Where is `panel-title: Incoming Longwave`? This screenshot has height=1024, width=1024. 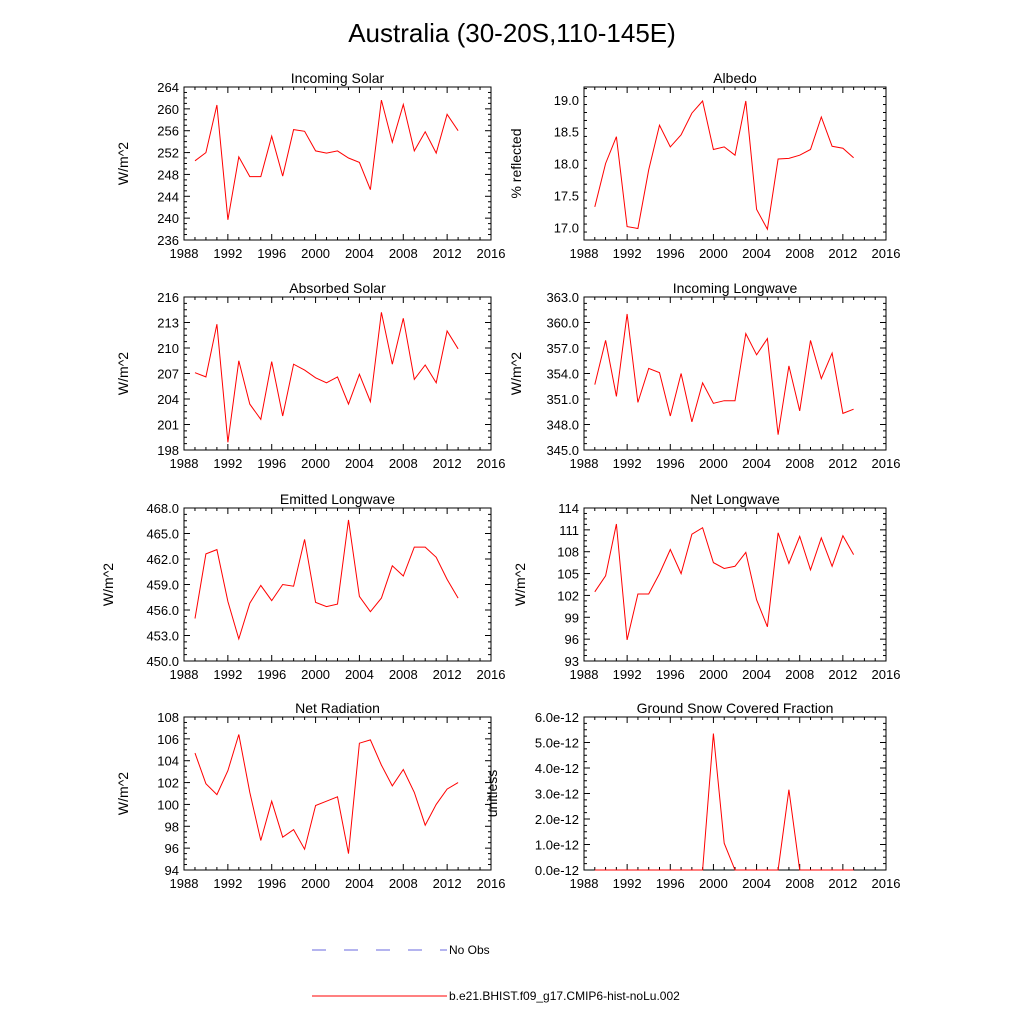
panel-title: Incoming Longwave is located at coordinates (735, 288).